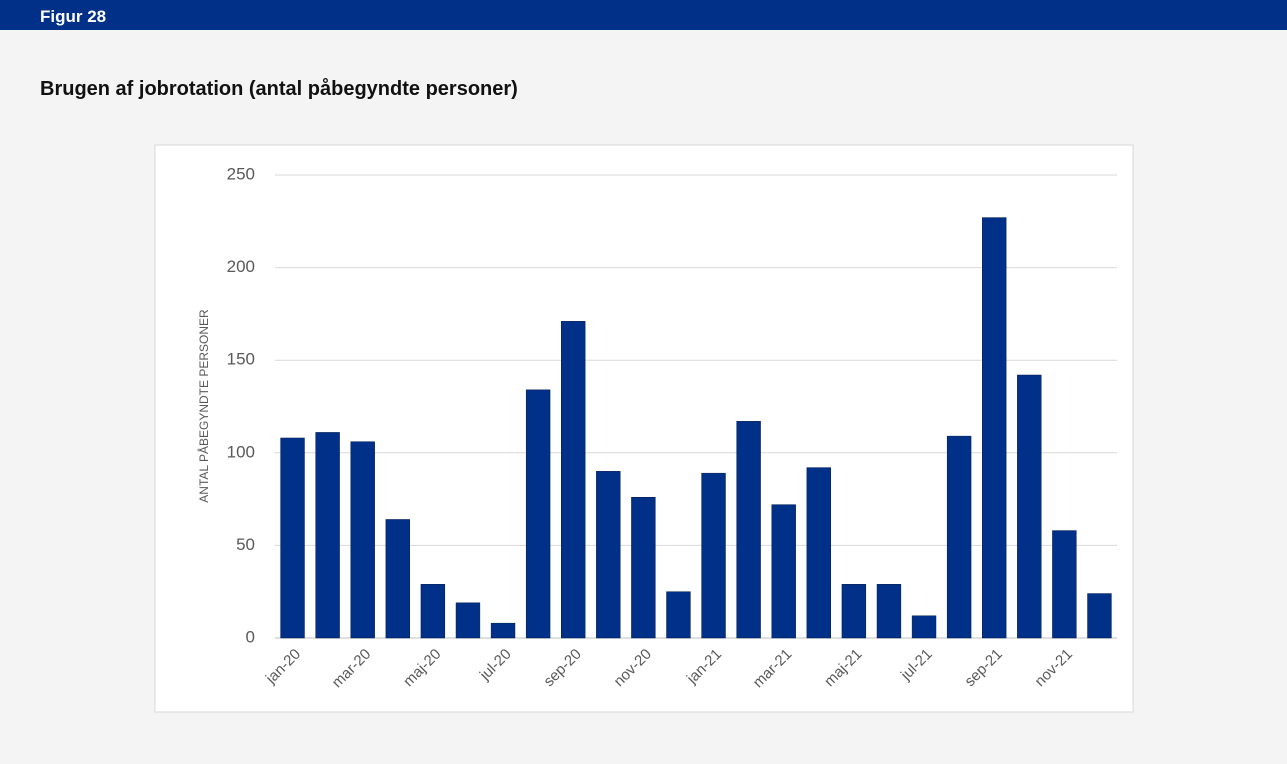  I want to click on y-tick-label: 150, so click(241, 359).